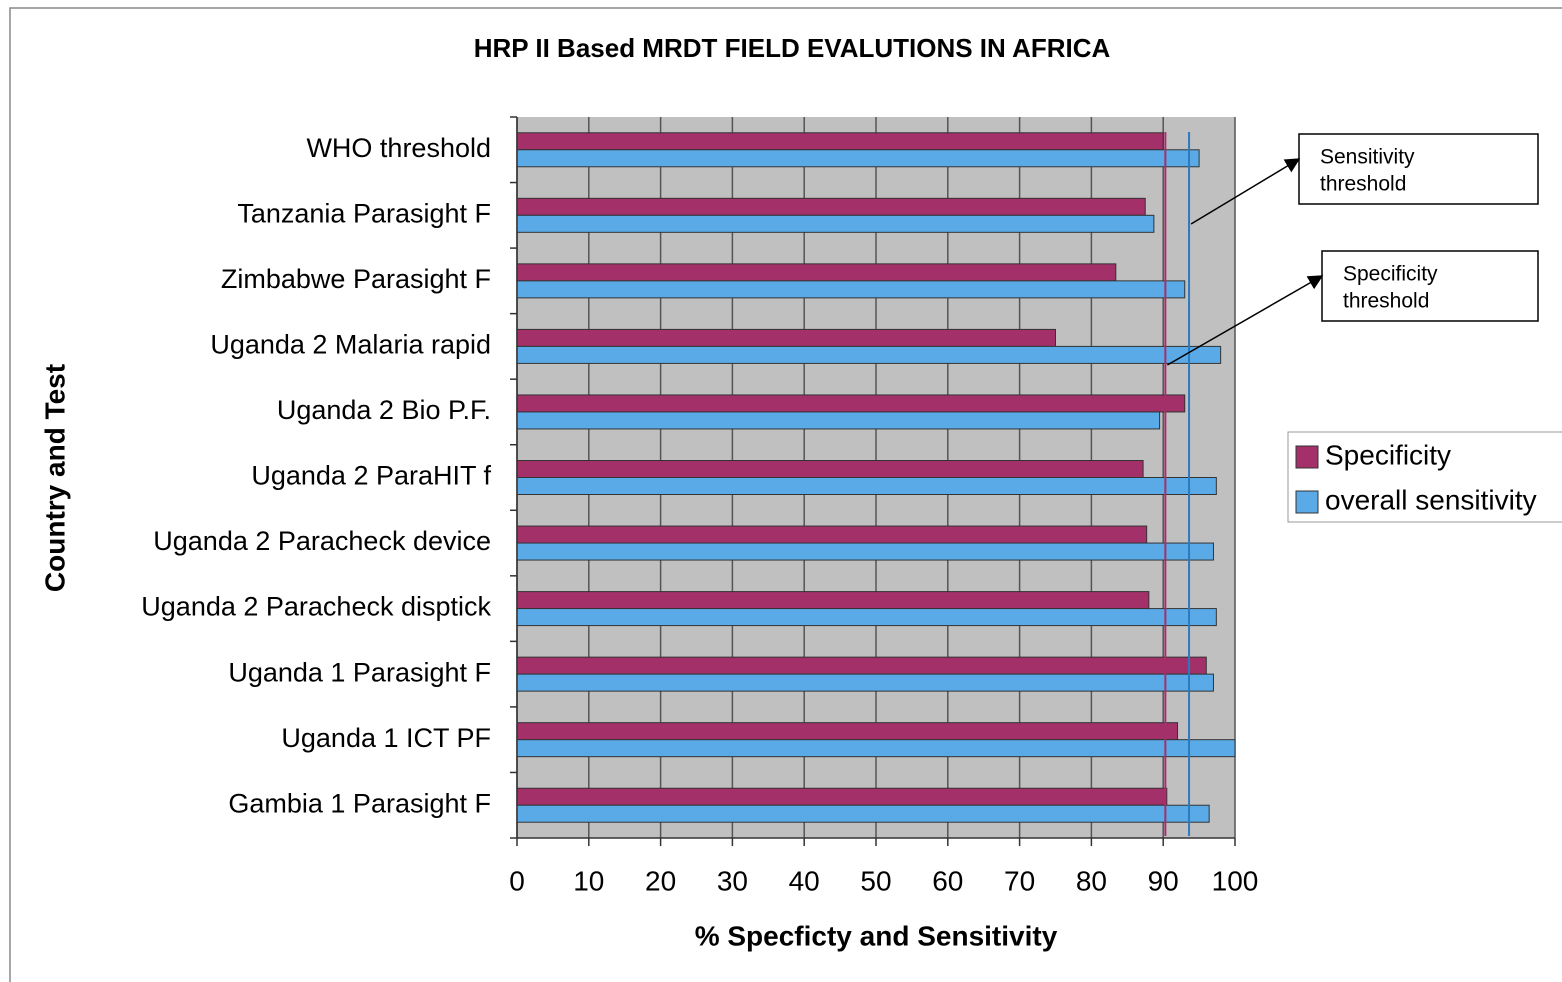 Image resolution: width=1562 pixels, height=982 pixels. I want to click on x-tick-label: 30, so click(732, 880).